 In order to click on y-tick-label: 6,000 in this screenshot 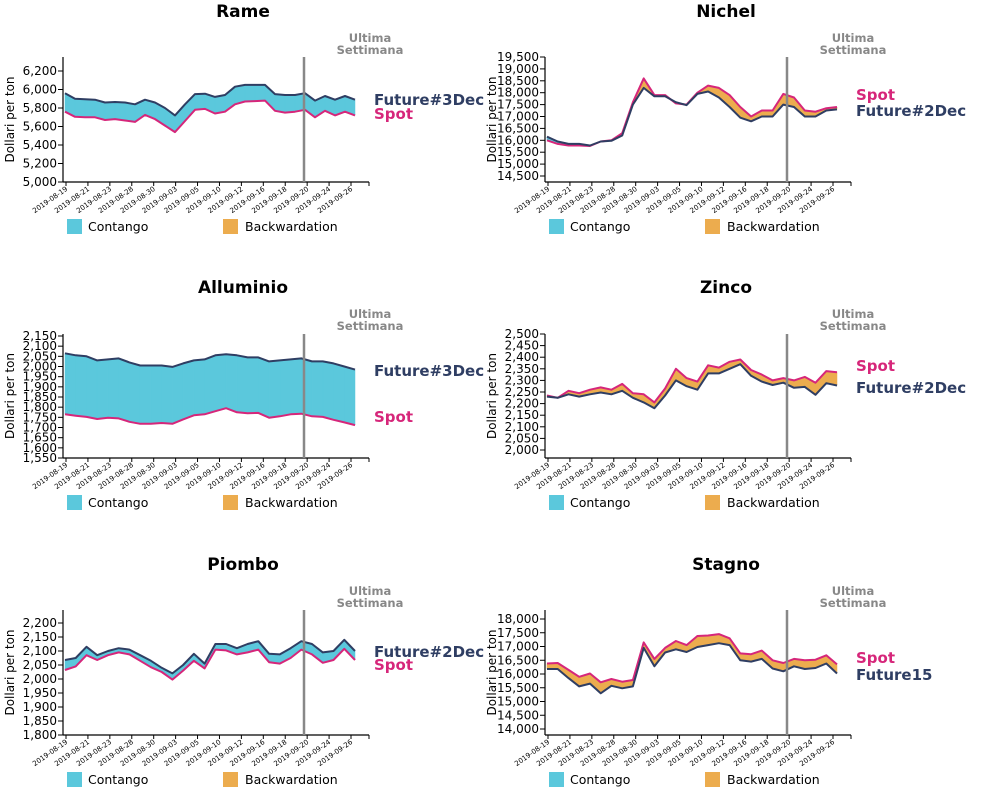, I will do `click(40, 90)`.